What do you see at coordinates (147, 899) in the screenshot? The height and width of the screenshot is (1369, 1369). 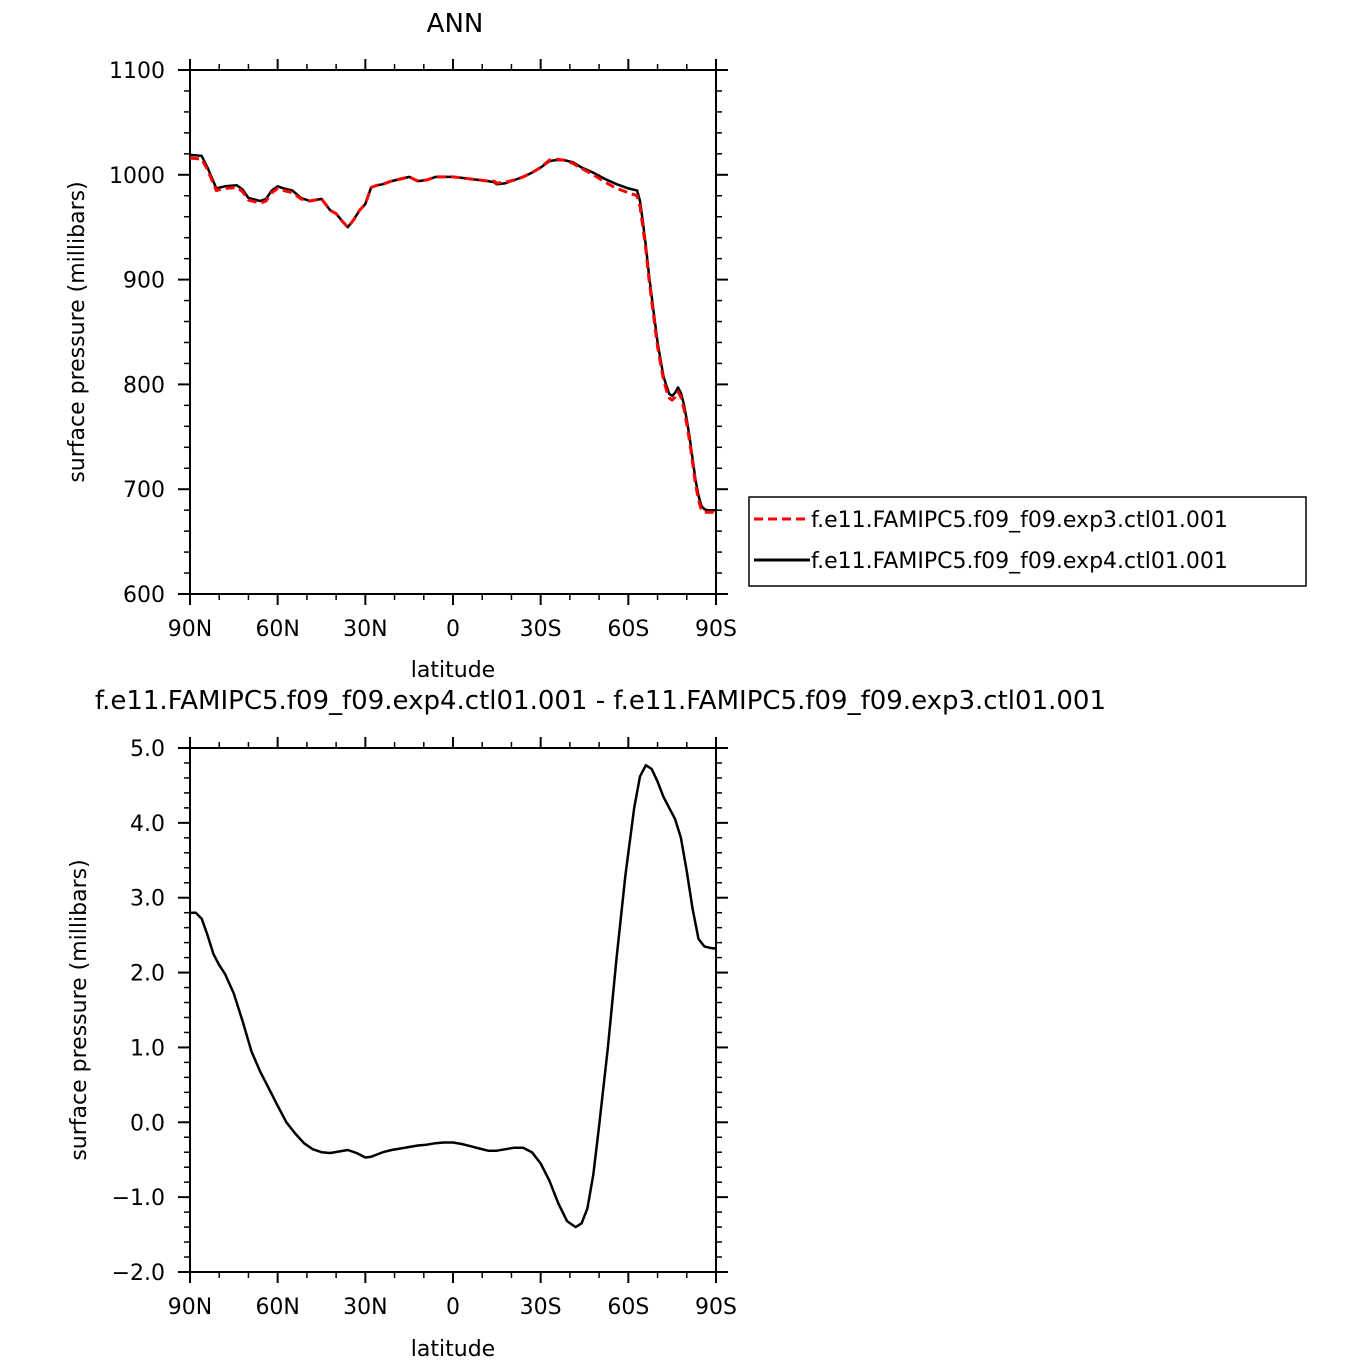 I see `y-tick-label: 3.0` at bounding box center [147, 899].